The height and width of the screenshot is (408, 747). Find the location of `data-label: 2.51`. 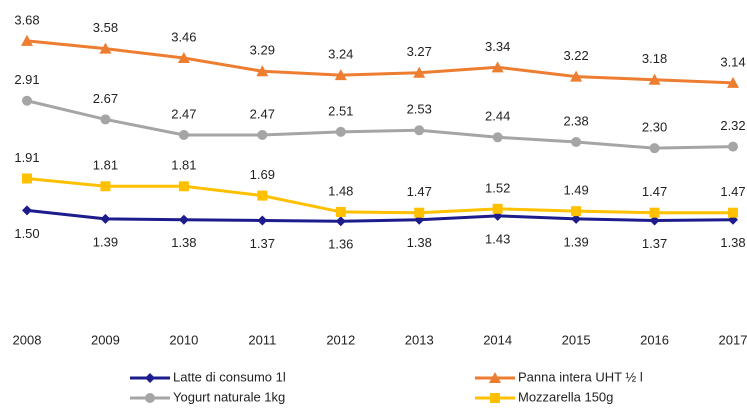

data-label: 2.51 is located at coordinates (340, 110).